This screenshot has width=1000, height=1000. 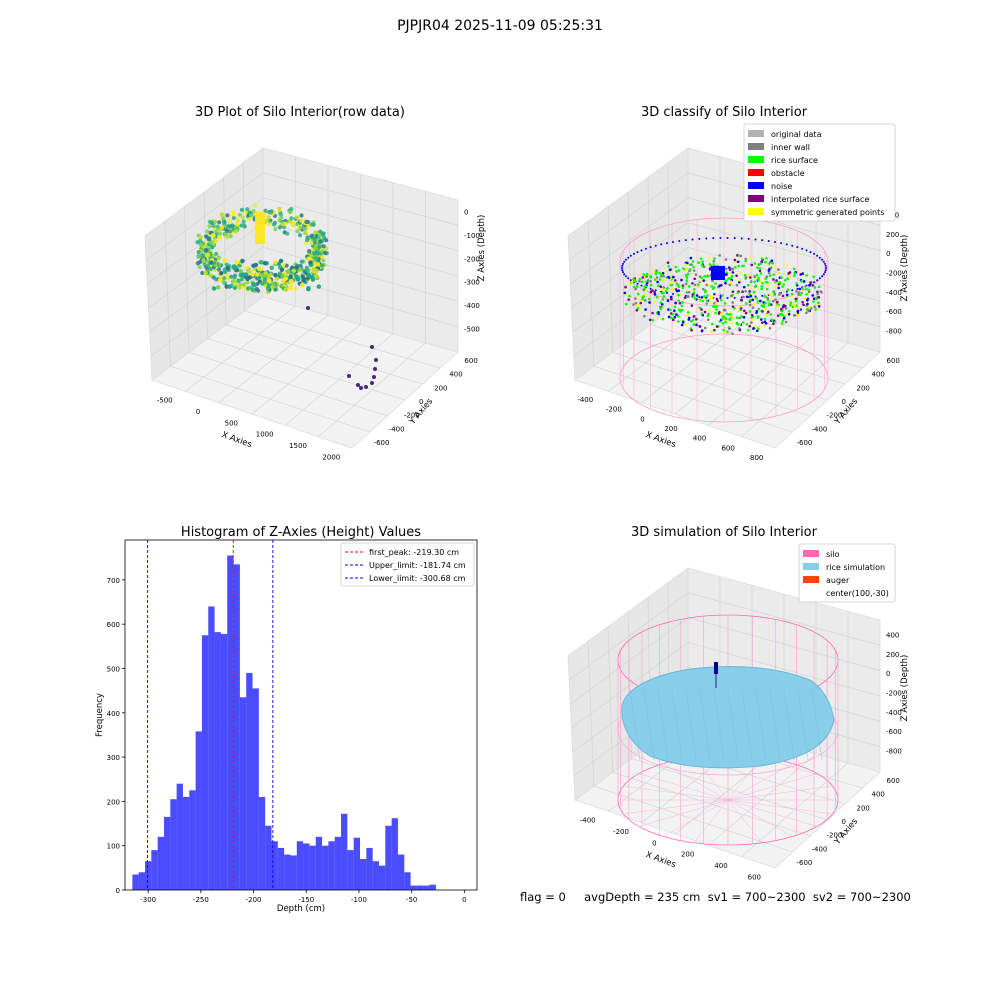 What do you see at coordinates (724, 112) in the screenshot?
I see `cls-title: 3D classify of Silo Interior` at bounding box center [724, 112].